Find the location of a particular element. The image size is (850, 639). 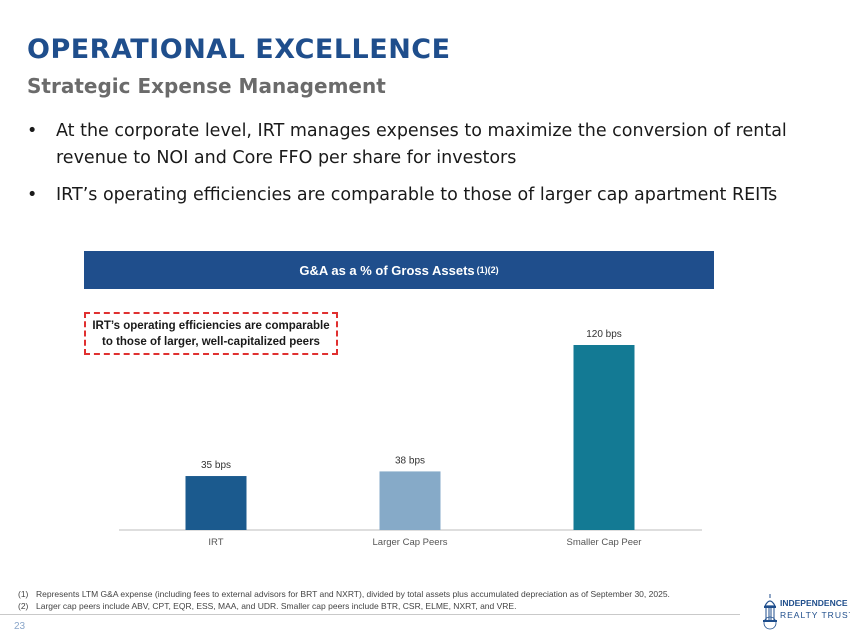

chart-title: G&A as a % of Gross Assets is located at coordinates (387, 270).